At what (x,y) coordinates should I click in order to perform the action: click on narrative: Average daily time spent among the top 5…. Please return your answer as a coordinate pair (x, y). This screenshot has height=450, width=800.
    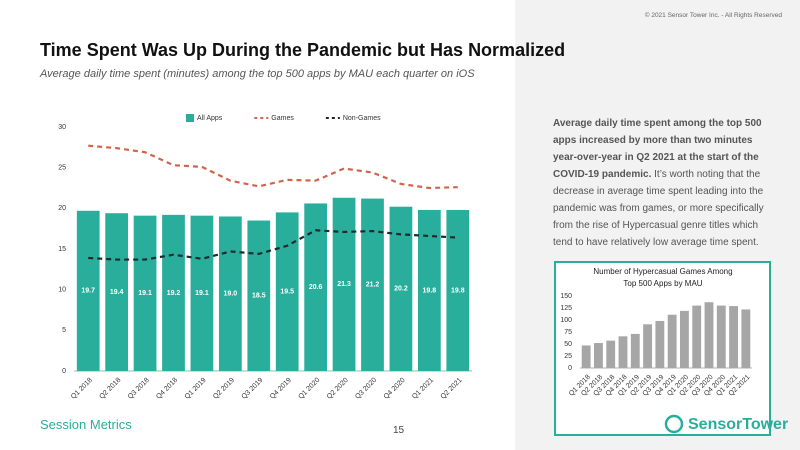
    Looking at the image, I should click on (662, 183).